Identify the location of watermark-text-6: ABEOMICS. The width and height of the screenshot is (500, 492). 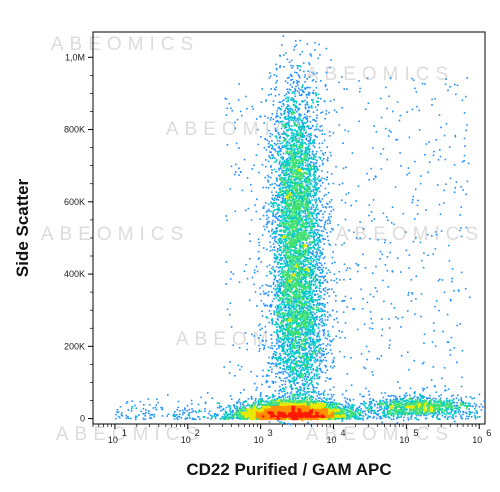
(380, 434).